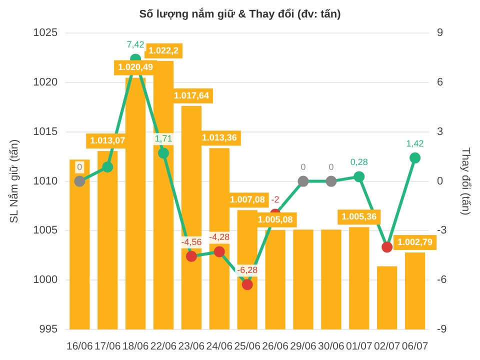 Image resolution: width=480 pixels, height=360 pixels. Describe the element at coordinates (163, 50) in the screenshot. I see `data-label: 1.022,2` at that location.